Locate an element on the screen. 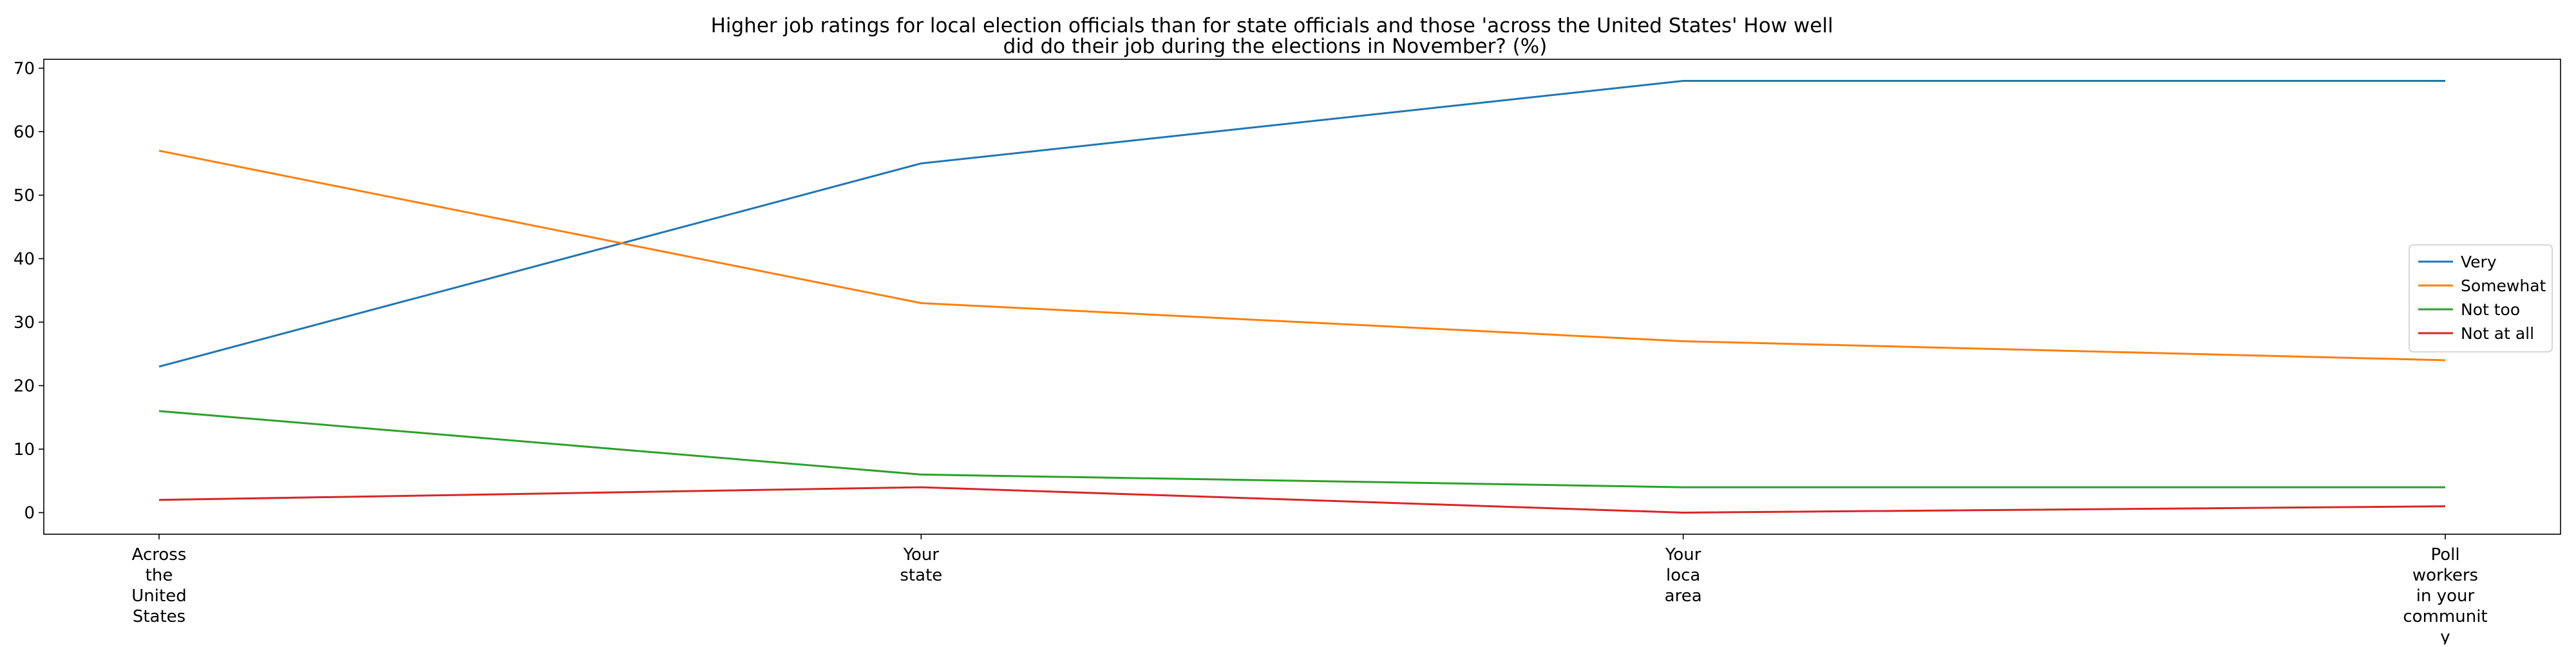 The image size is (2576, 647). legend-label-not-at-all: Not at all is located at coordinates (2497, 333).